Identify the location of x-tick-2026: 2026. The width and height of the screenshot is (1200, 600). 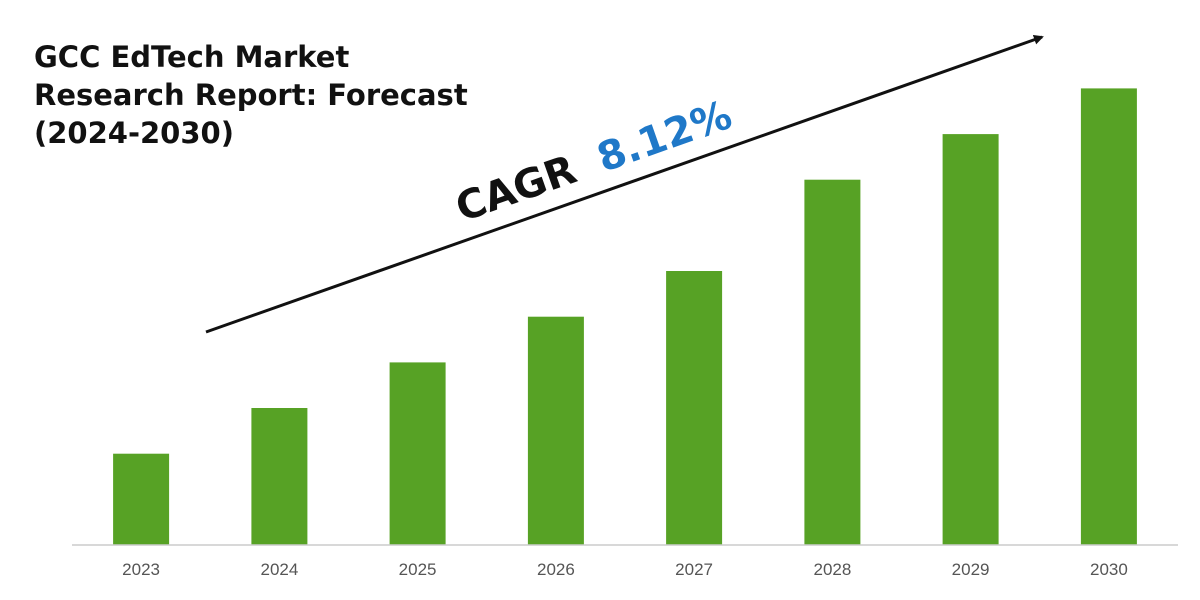
(556, 569).